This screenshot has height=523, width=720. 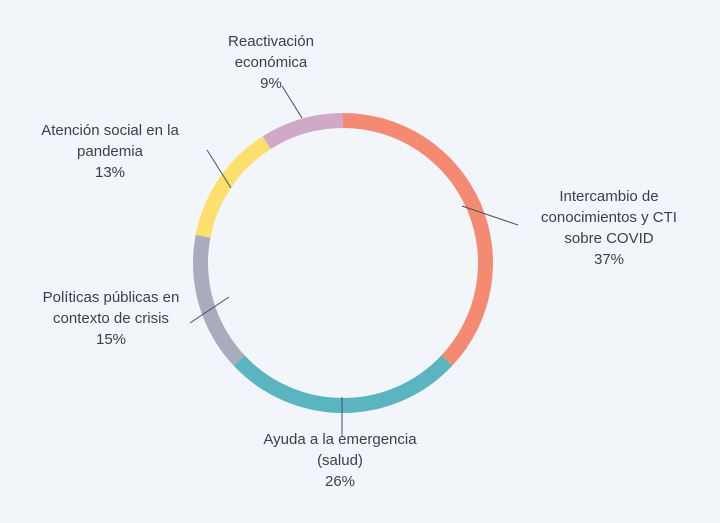 I want to click on leader-line-intercambio-de-conocimientos-y-cti-sobre-covid, so click(x=490, y=215).